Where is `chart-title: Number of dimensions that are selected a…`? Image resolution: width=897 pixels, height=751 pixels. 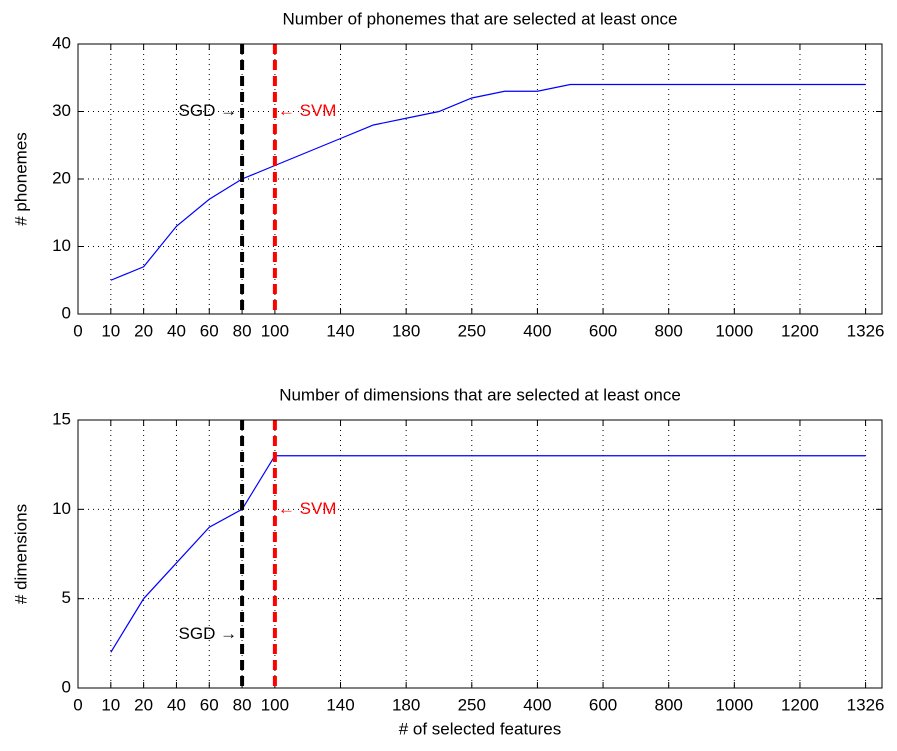 chart-title: Number of dimensions that are selected a… is located at coordinates (480, 394).